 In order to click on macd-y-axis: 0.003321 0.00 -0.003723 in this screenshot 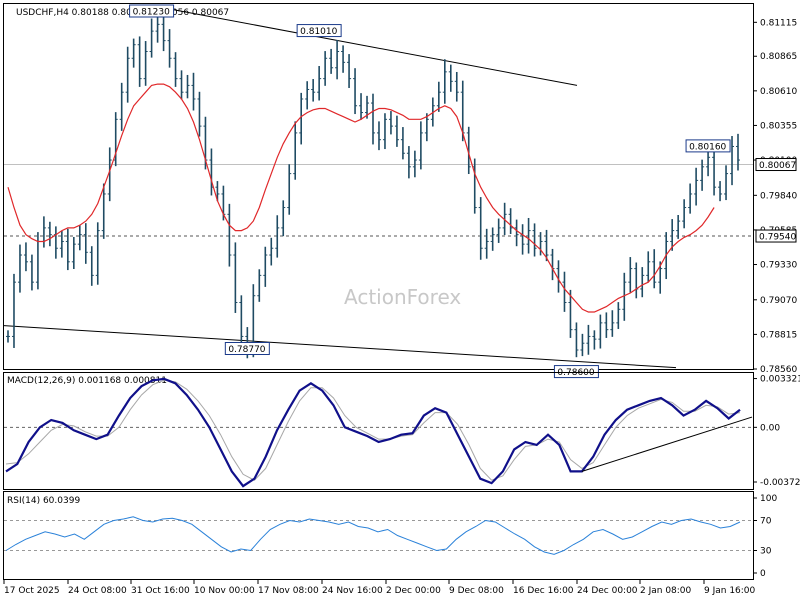, I will do `click(776, 431)`.